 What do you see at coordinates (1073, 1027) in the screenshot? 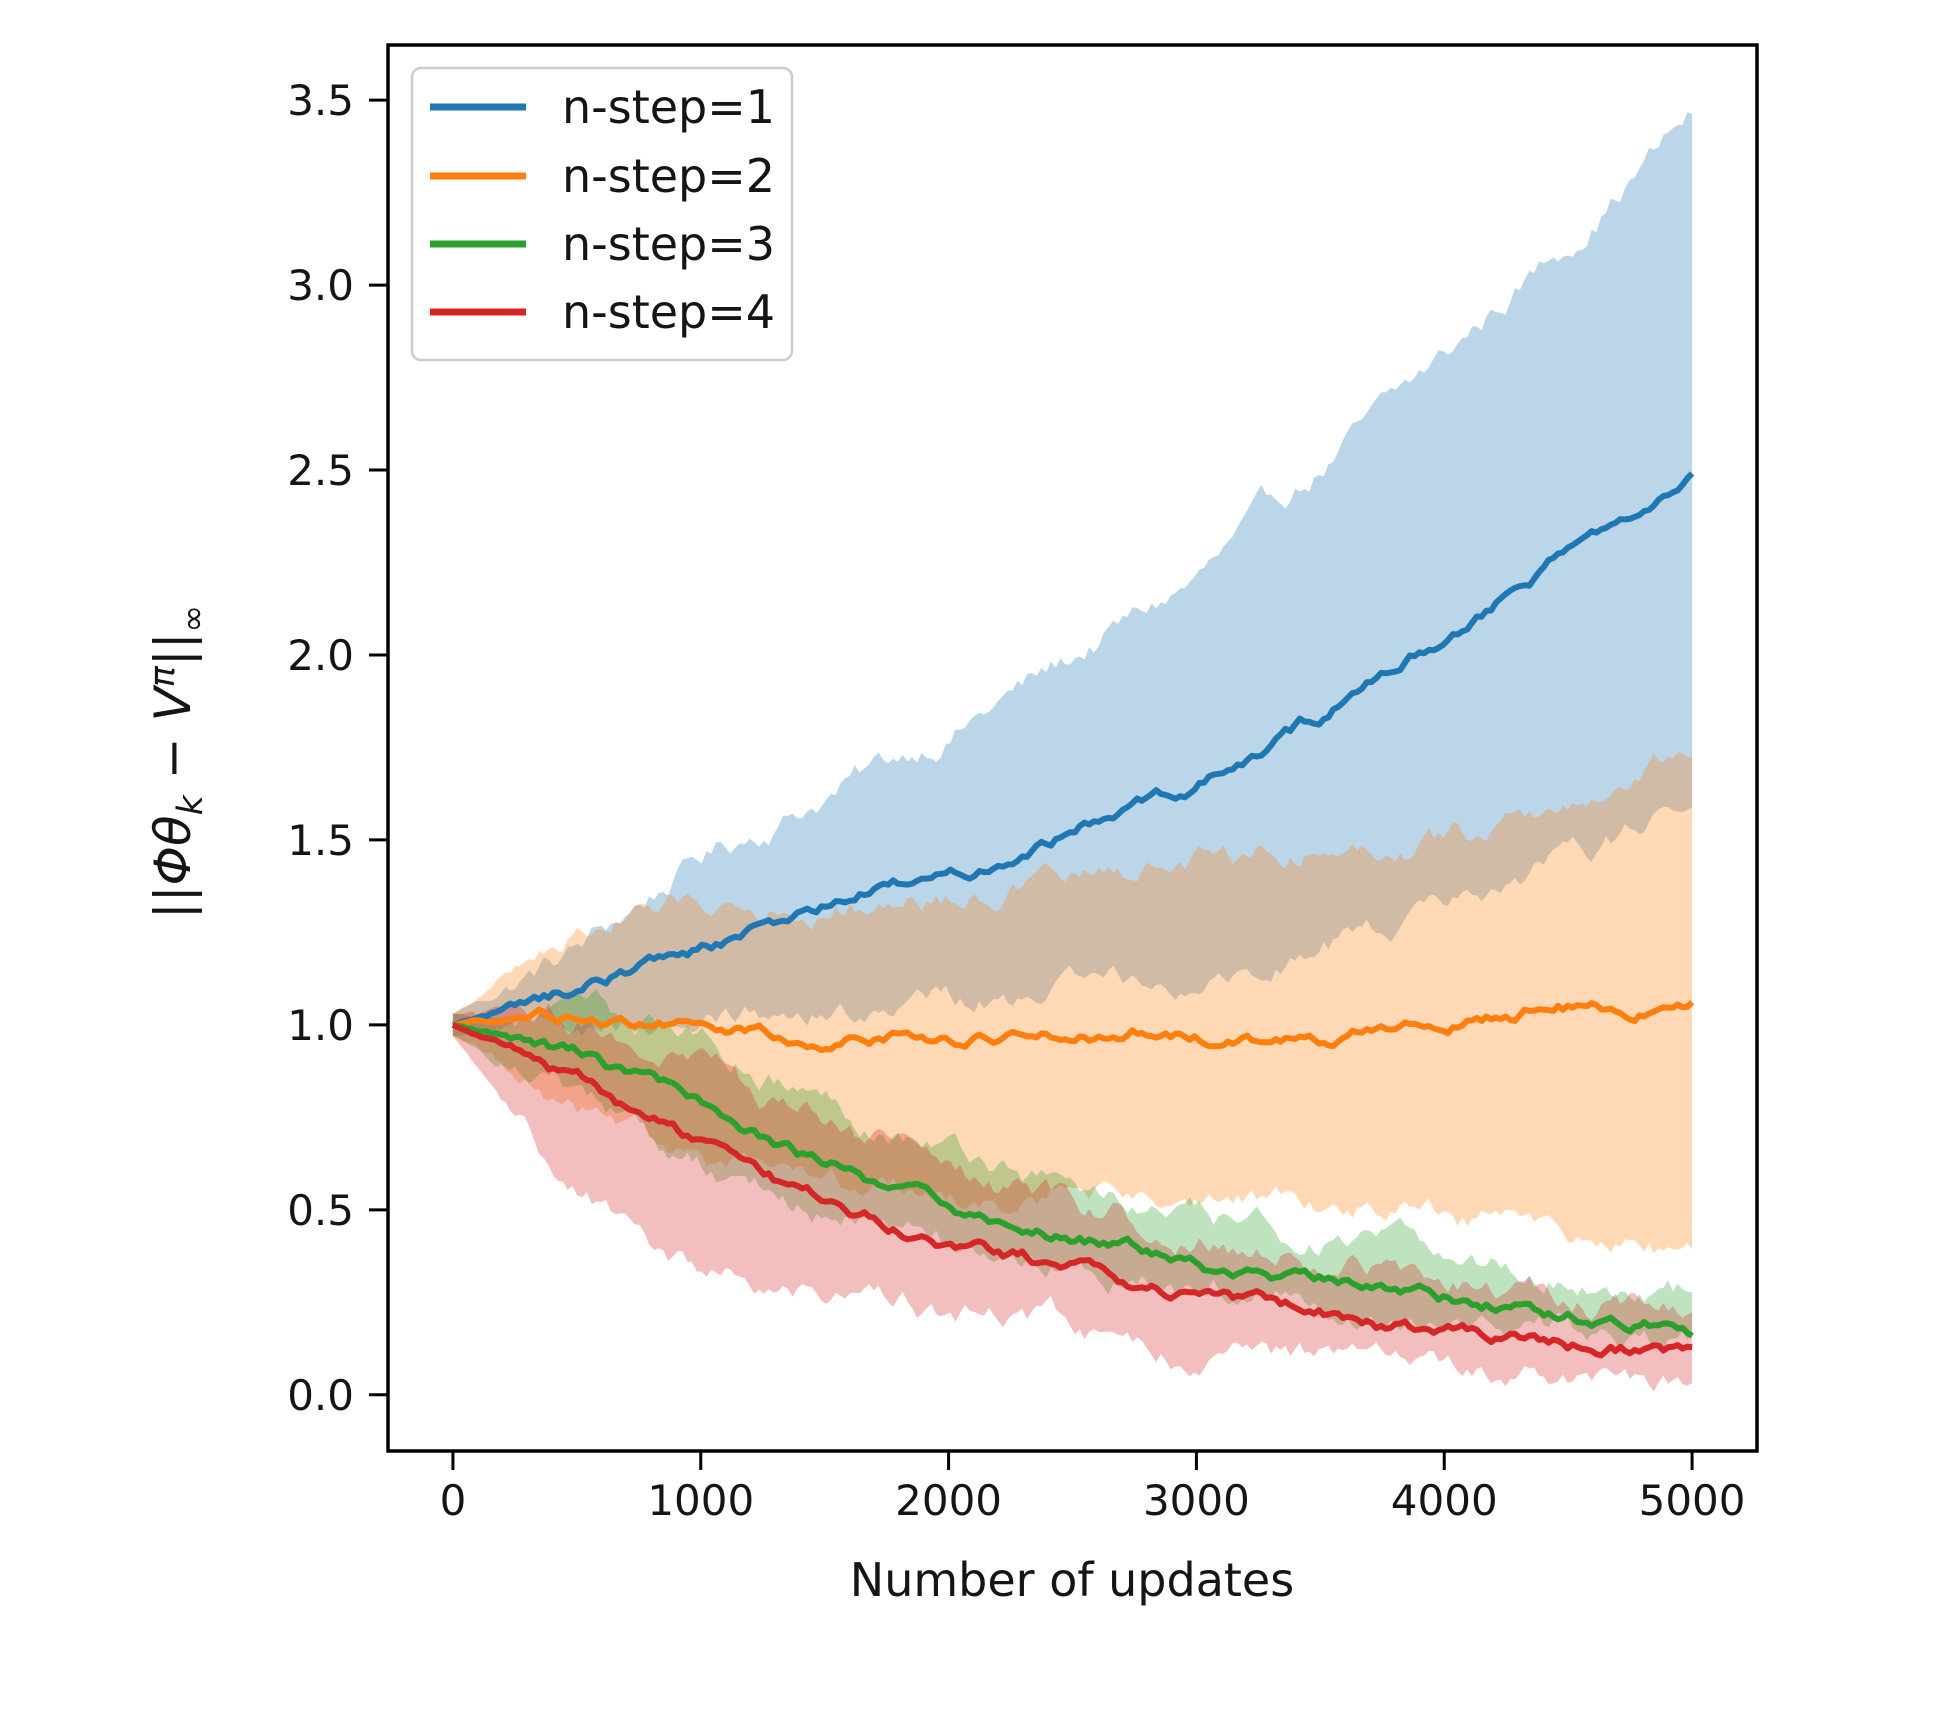
I see `line-n-step=2` at bounding box center [1073, 1027].